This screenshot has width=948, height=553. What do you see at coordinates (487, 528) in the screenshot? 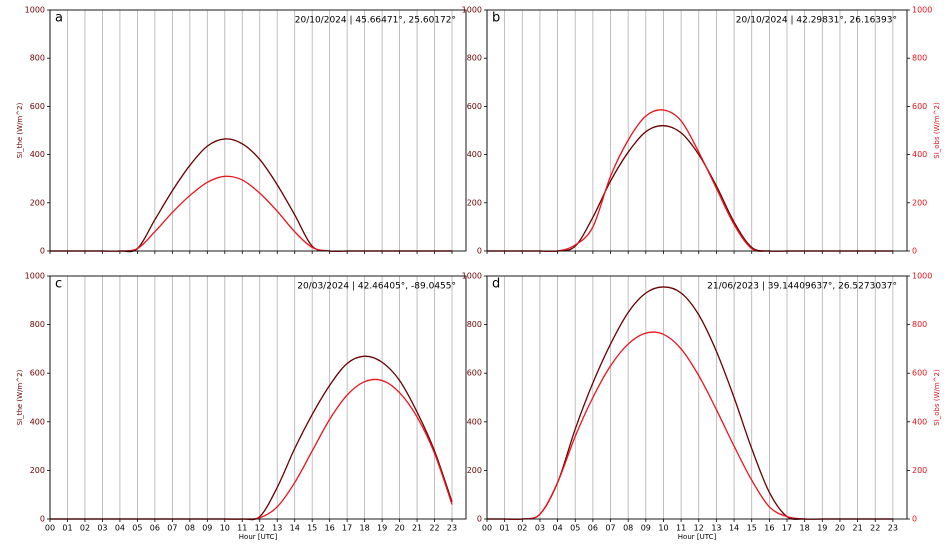
I see `x-tick-label: 00` at bounding box center [487, 528].